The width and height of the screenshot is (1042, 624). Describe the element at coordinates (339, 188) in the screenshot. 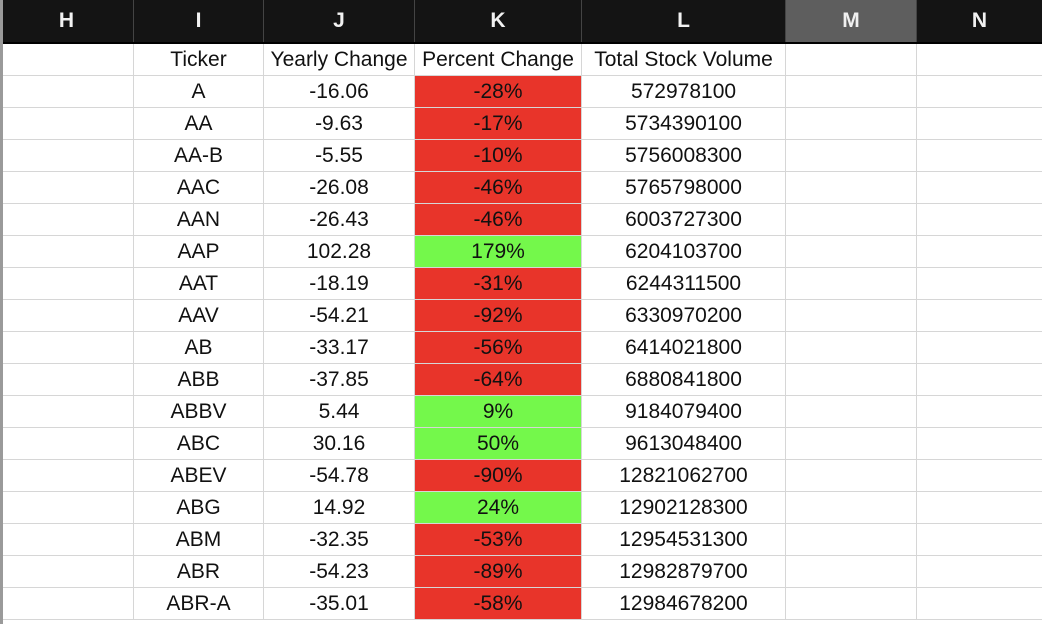

I see `yearly-change-cell: -26.08` at that location.